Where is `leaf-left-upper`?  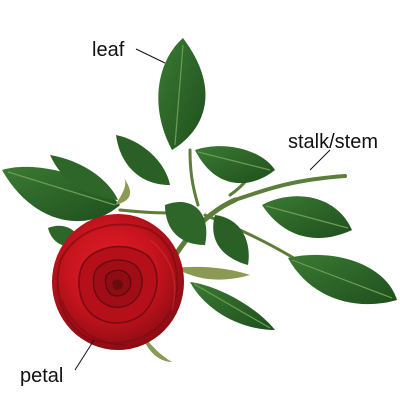
leaf-left-upper is located at coordinates (84, 177).